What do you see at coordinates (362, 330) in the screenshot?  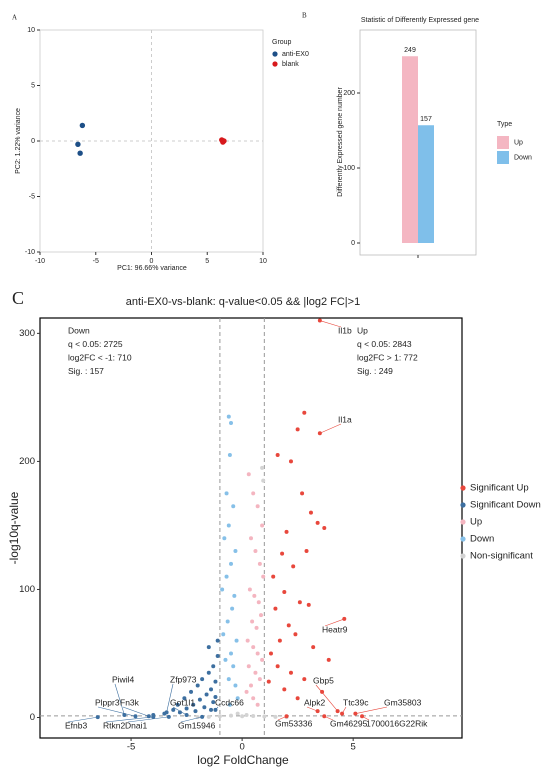 I see `annotation: Up` at bounding box center [362, 330].